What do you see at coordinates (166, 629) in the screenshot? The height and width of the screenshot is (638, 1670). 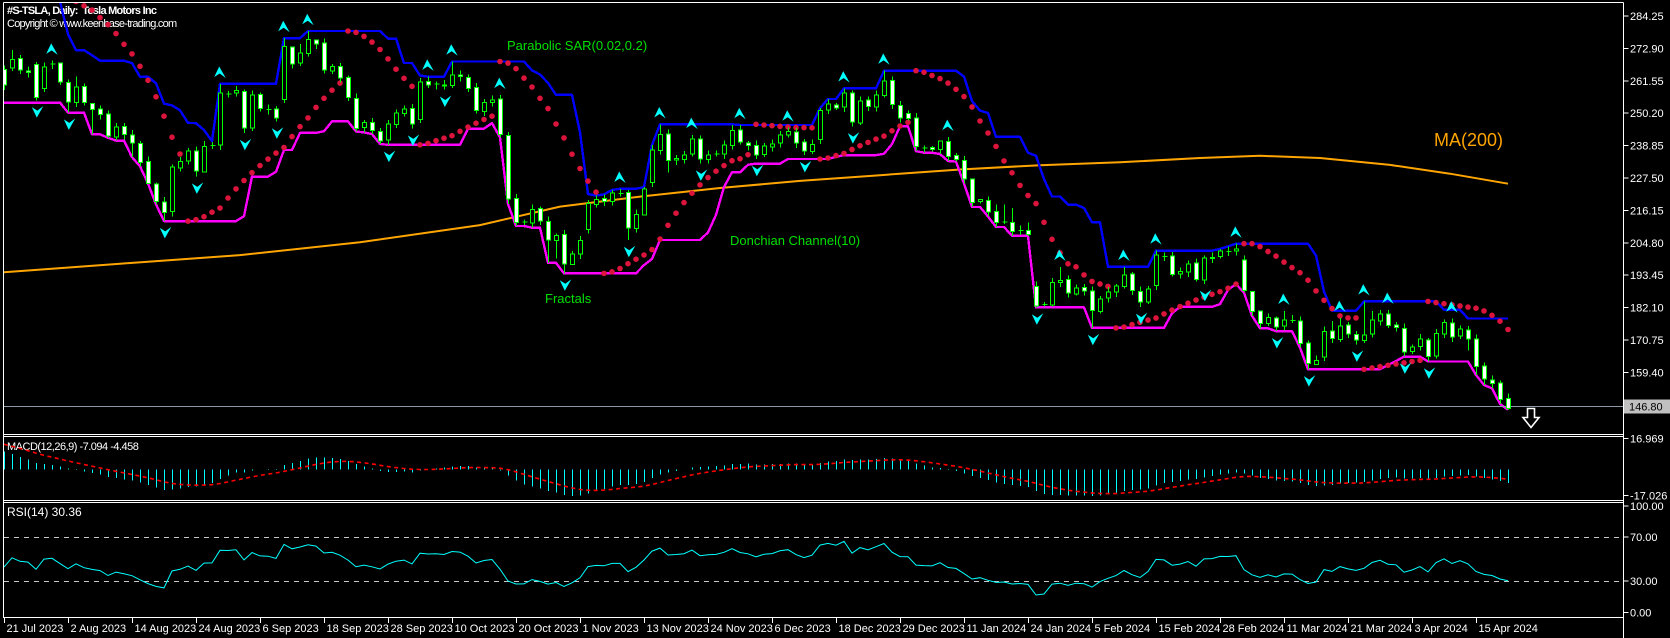 I see `svg-text: 14 Aug 2023` at bounding box center [166, 629].